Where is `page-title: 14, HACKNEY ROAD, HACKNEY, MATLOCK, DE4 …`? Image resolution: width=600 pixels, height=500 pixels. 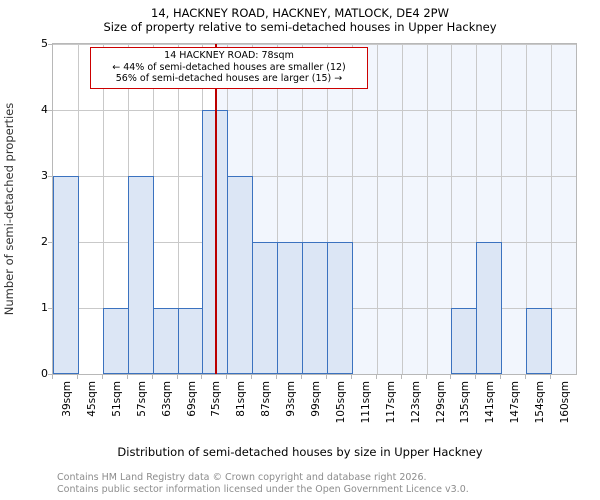 page-title: 14, HACKNEY ROAD, HACKNEY, MATLOCK, DE4 … is located at coordinates (300, 13).